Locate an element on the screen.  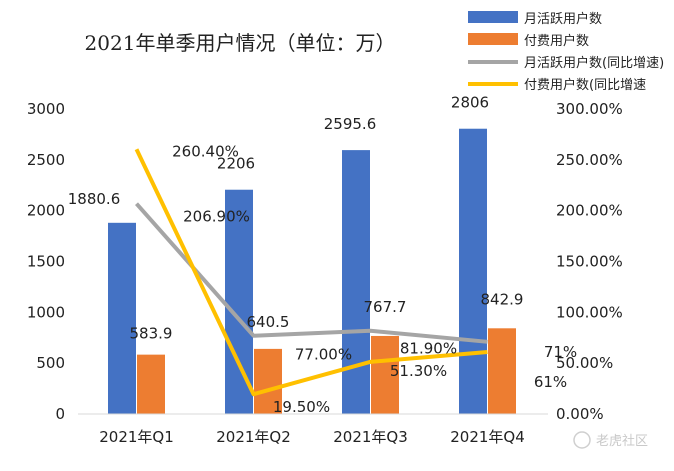
x-axis-tick-label: 2021年Q3 is located at coordinates (370, 437).